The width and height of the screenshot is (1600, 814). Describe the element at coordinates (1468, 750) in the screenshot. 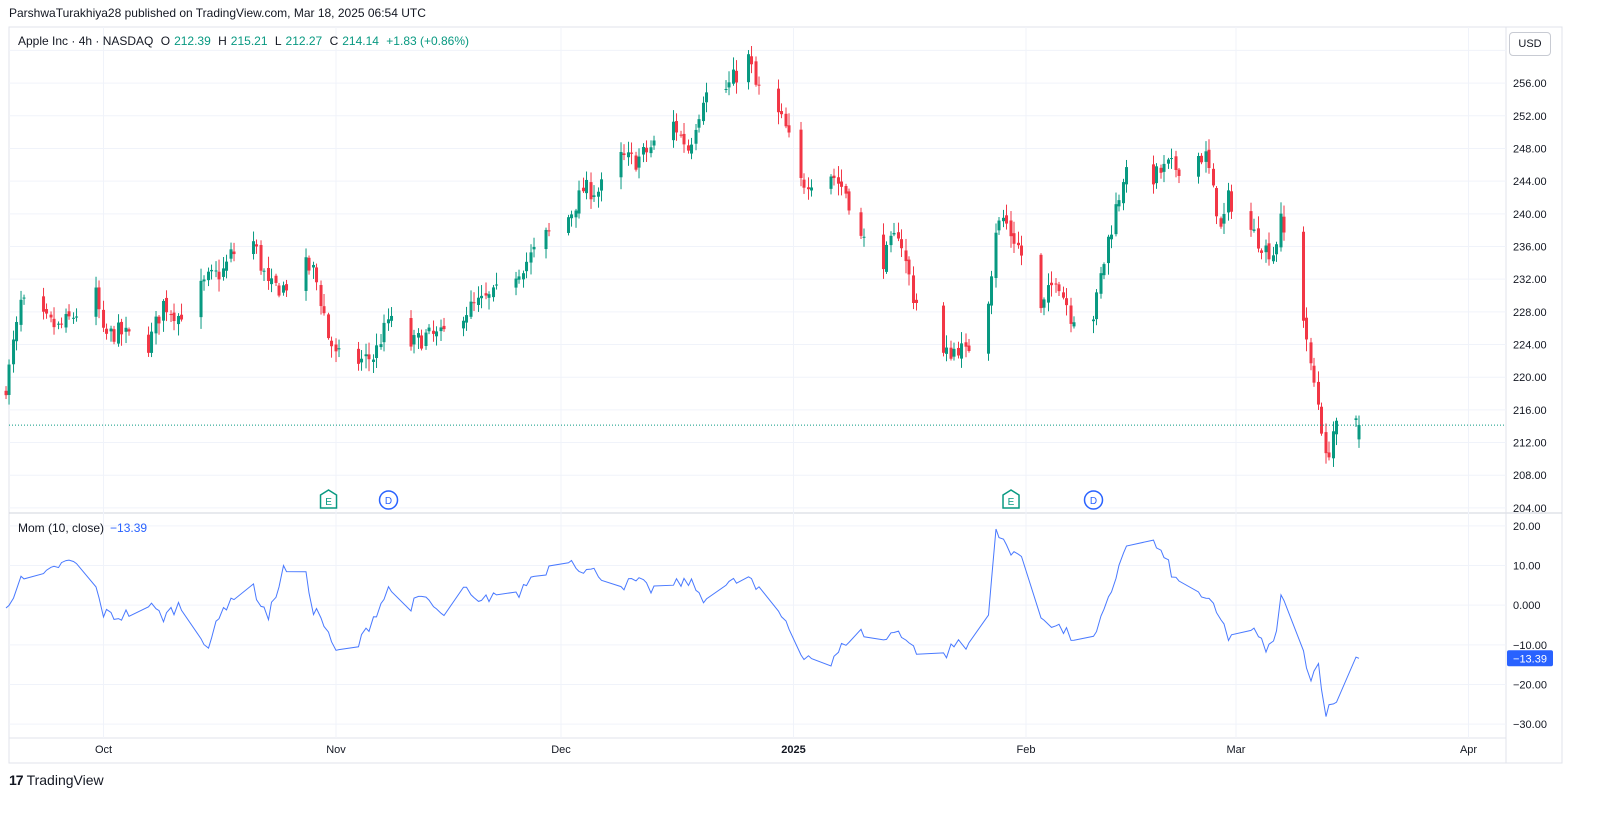

I see `time-tick-label: Apr` at that location.